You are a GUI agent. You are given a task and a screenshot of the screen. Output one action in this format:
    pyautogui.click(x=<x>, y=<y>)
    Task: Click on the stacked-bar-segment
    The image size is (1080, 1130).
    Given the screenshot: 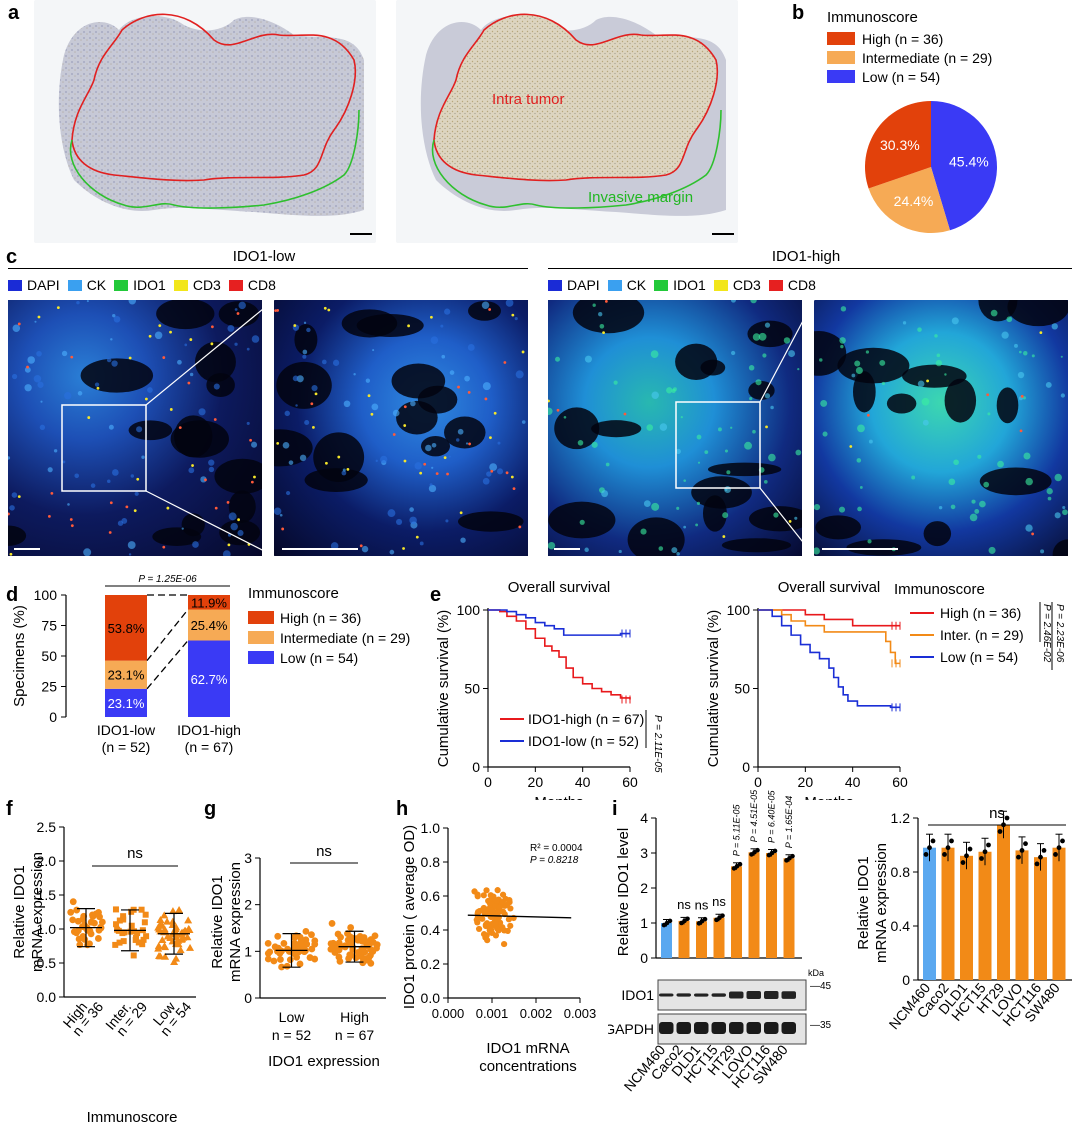 What is the action you would take?
    pyautogui.click(x=126, y=628)
    